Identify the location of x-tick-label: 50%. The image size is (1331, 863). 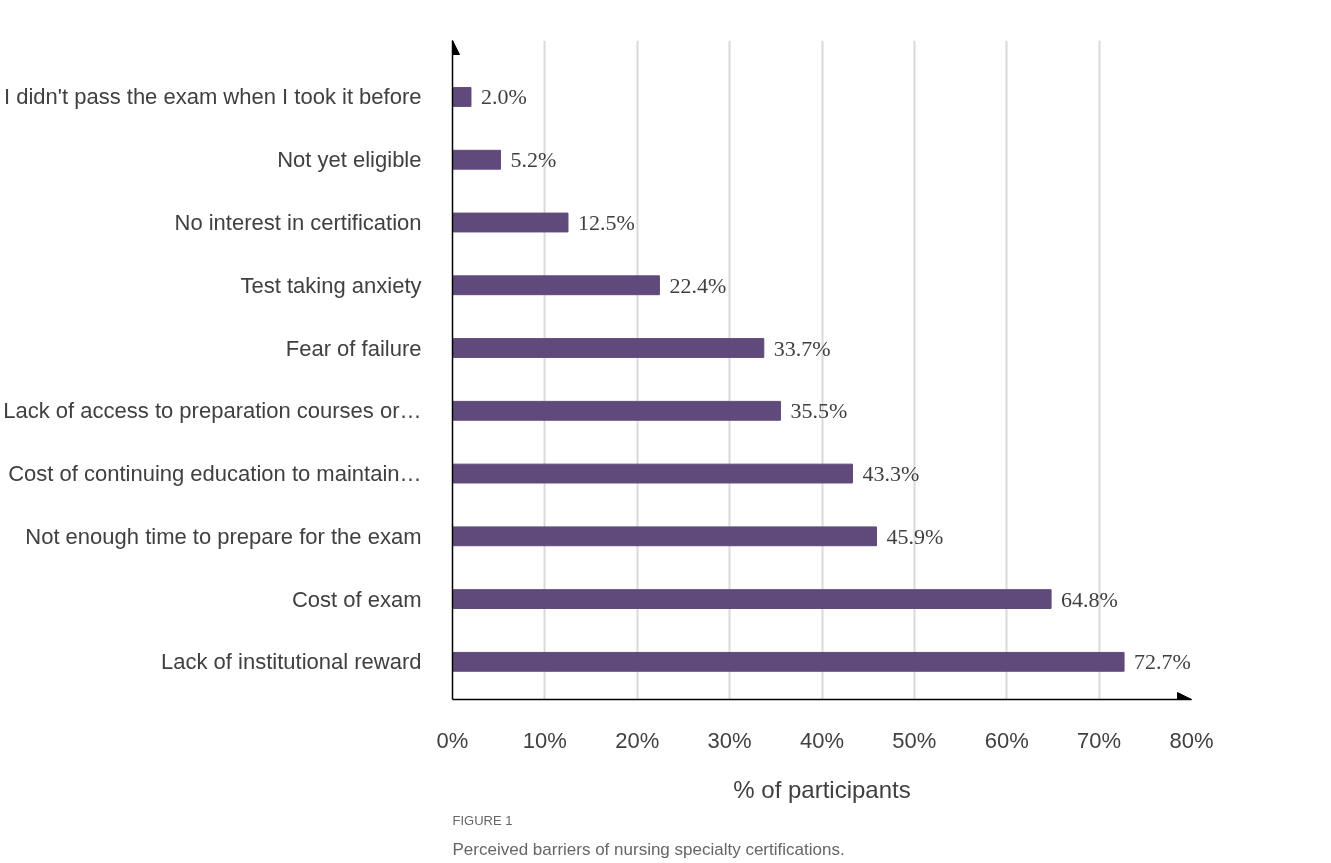
(914, 740).